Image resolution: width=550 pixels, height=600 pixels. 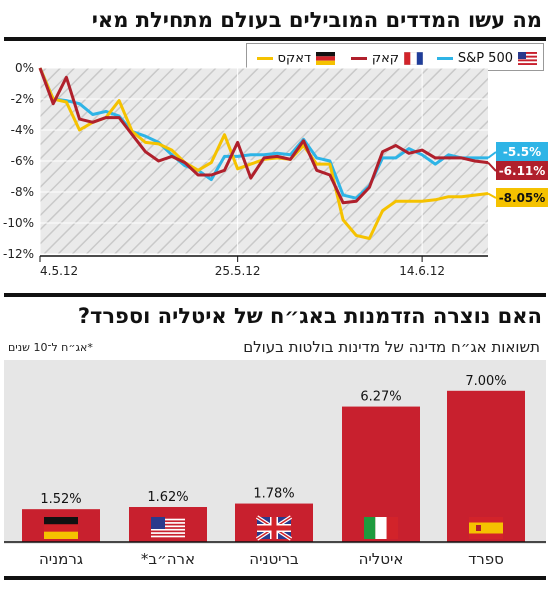 What do you see at coordinates (275, 39) in the screenshot?
I see `top-divider` at bounding box center [275, 39].